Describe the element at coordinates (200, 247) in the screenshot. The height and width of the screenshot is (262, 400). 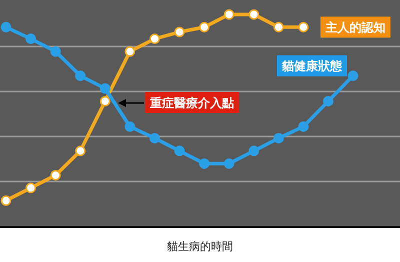
I see `x-axis-title: 貓生病的時間` at that location.